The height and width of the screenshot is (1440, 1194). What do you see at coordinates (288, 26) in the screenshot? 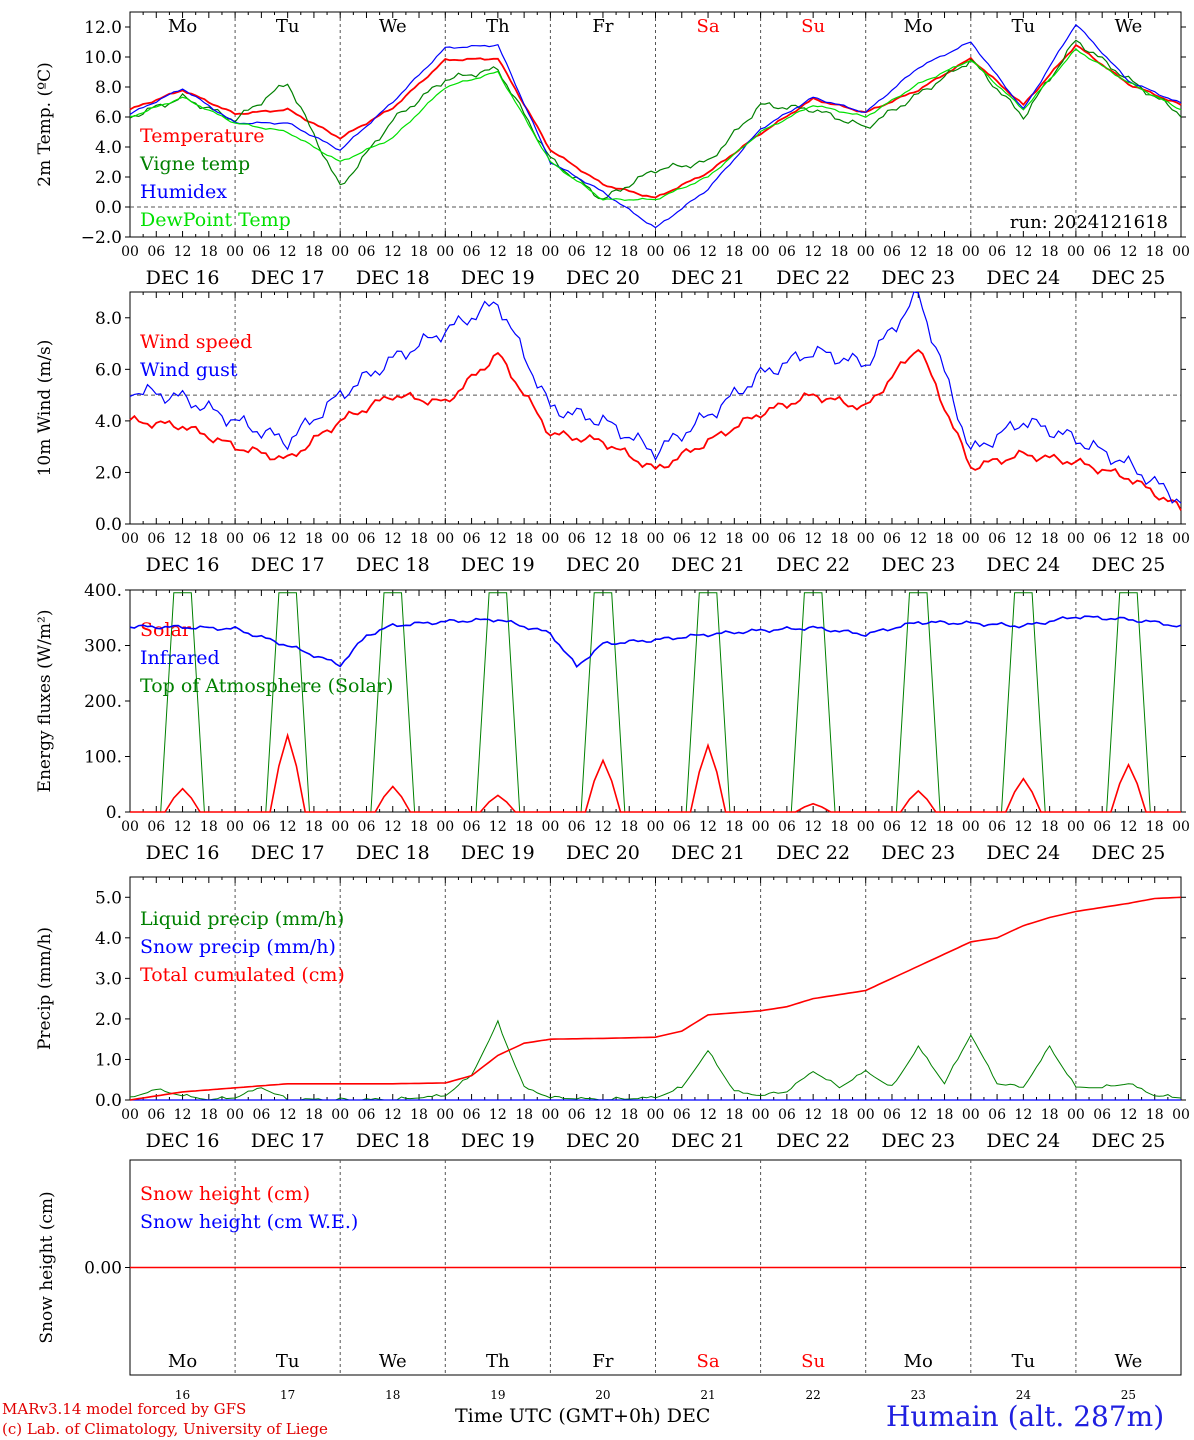
I see `day-name-label: Tu` at bounding box center [288, 26].